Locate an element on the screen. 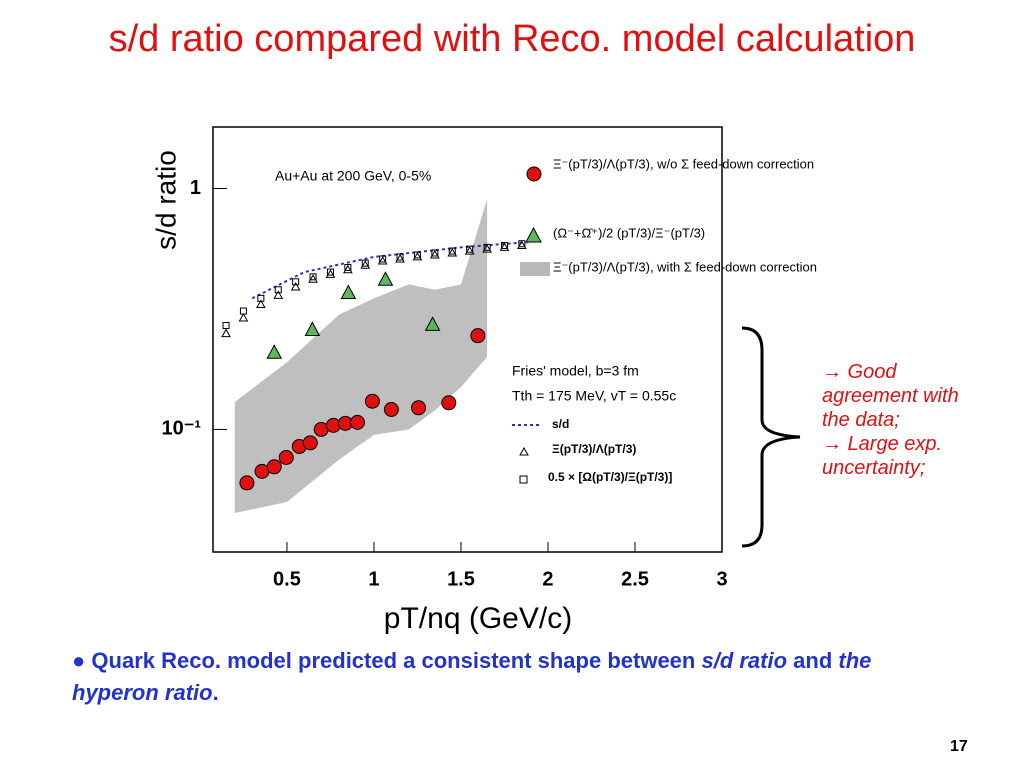 This screenshot has width=1024, height=768. bullet-text: s/d ratio is located at coordinates (744, 660).